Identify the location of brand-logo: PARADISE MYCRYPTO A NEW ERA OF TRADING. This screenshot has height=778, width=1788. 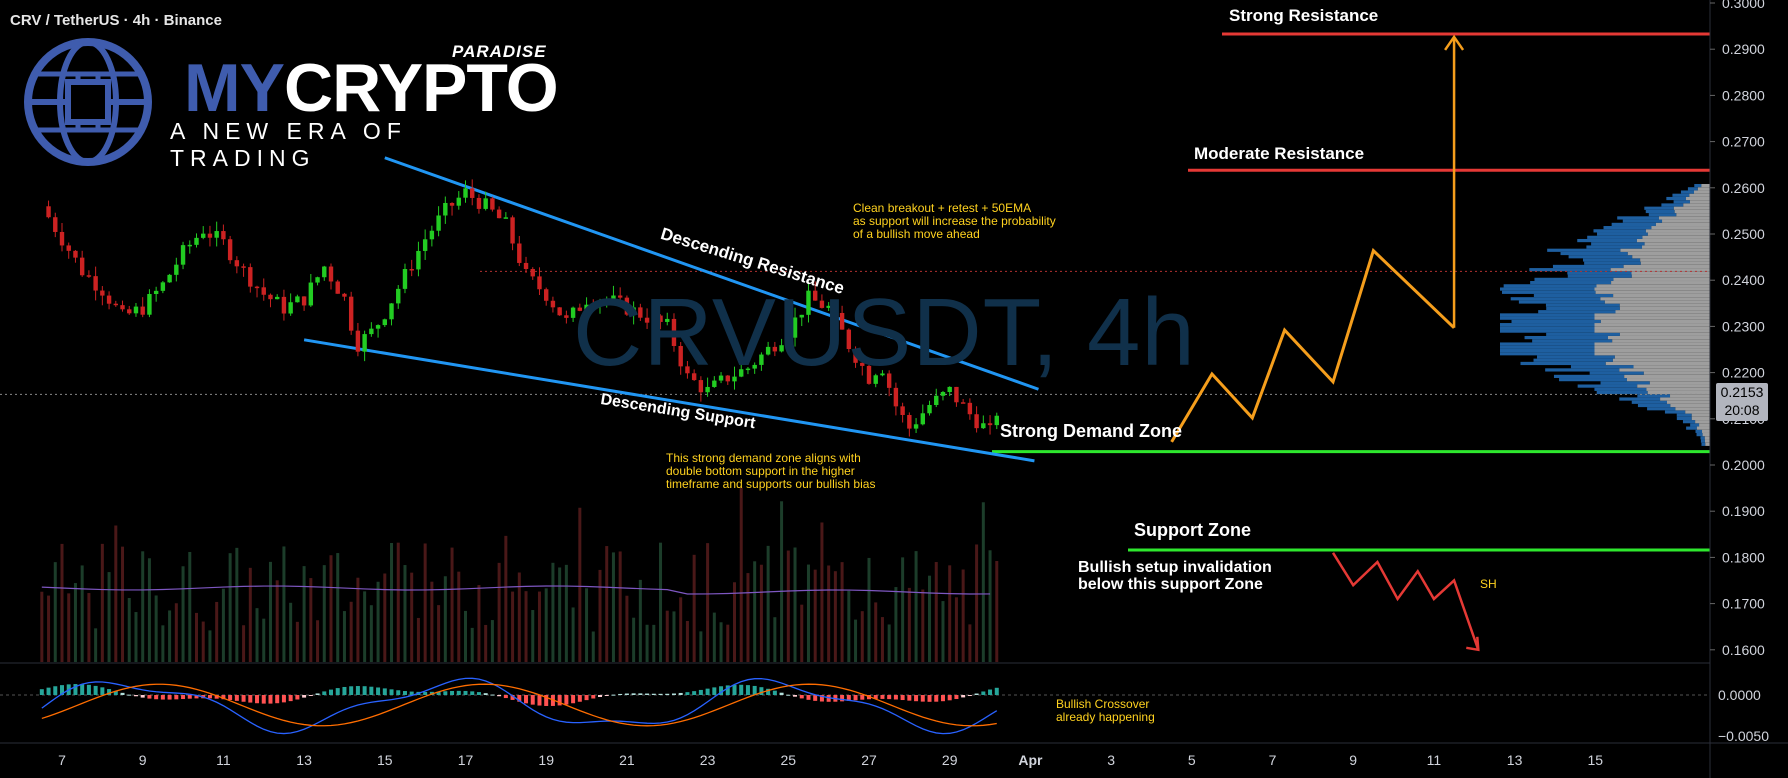
(290, 101).